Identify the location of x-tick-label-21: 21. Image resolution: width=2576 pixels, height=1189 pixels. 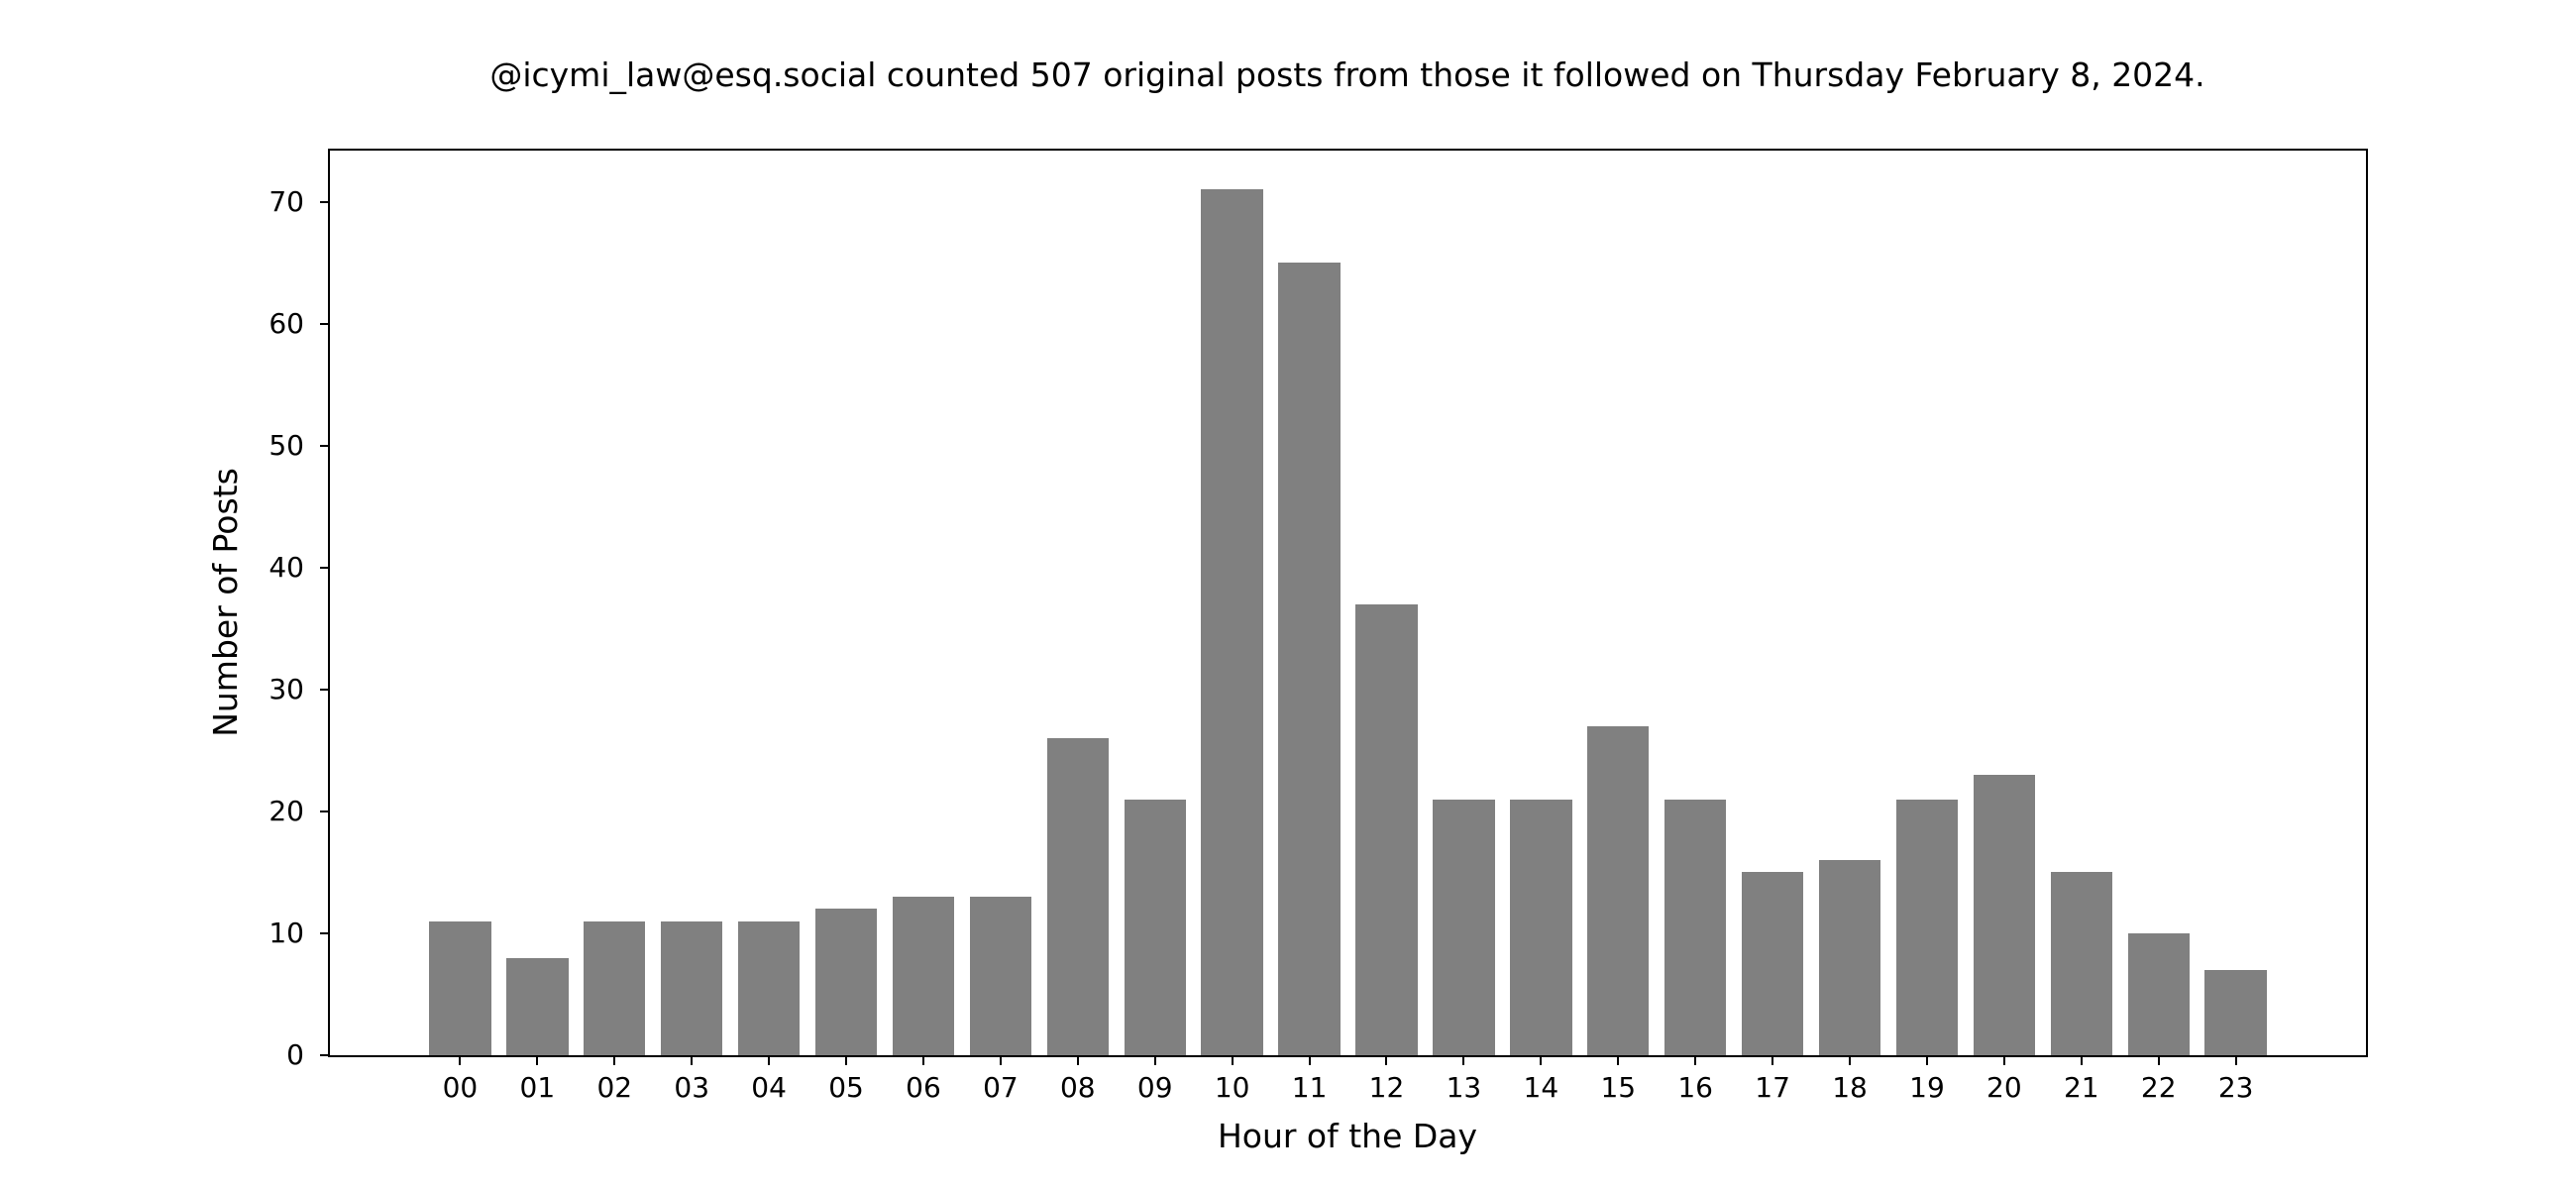
(2081, 1088).